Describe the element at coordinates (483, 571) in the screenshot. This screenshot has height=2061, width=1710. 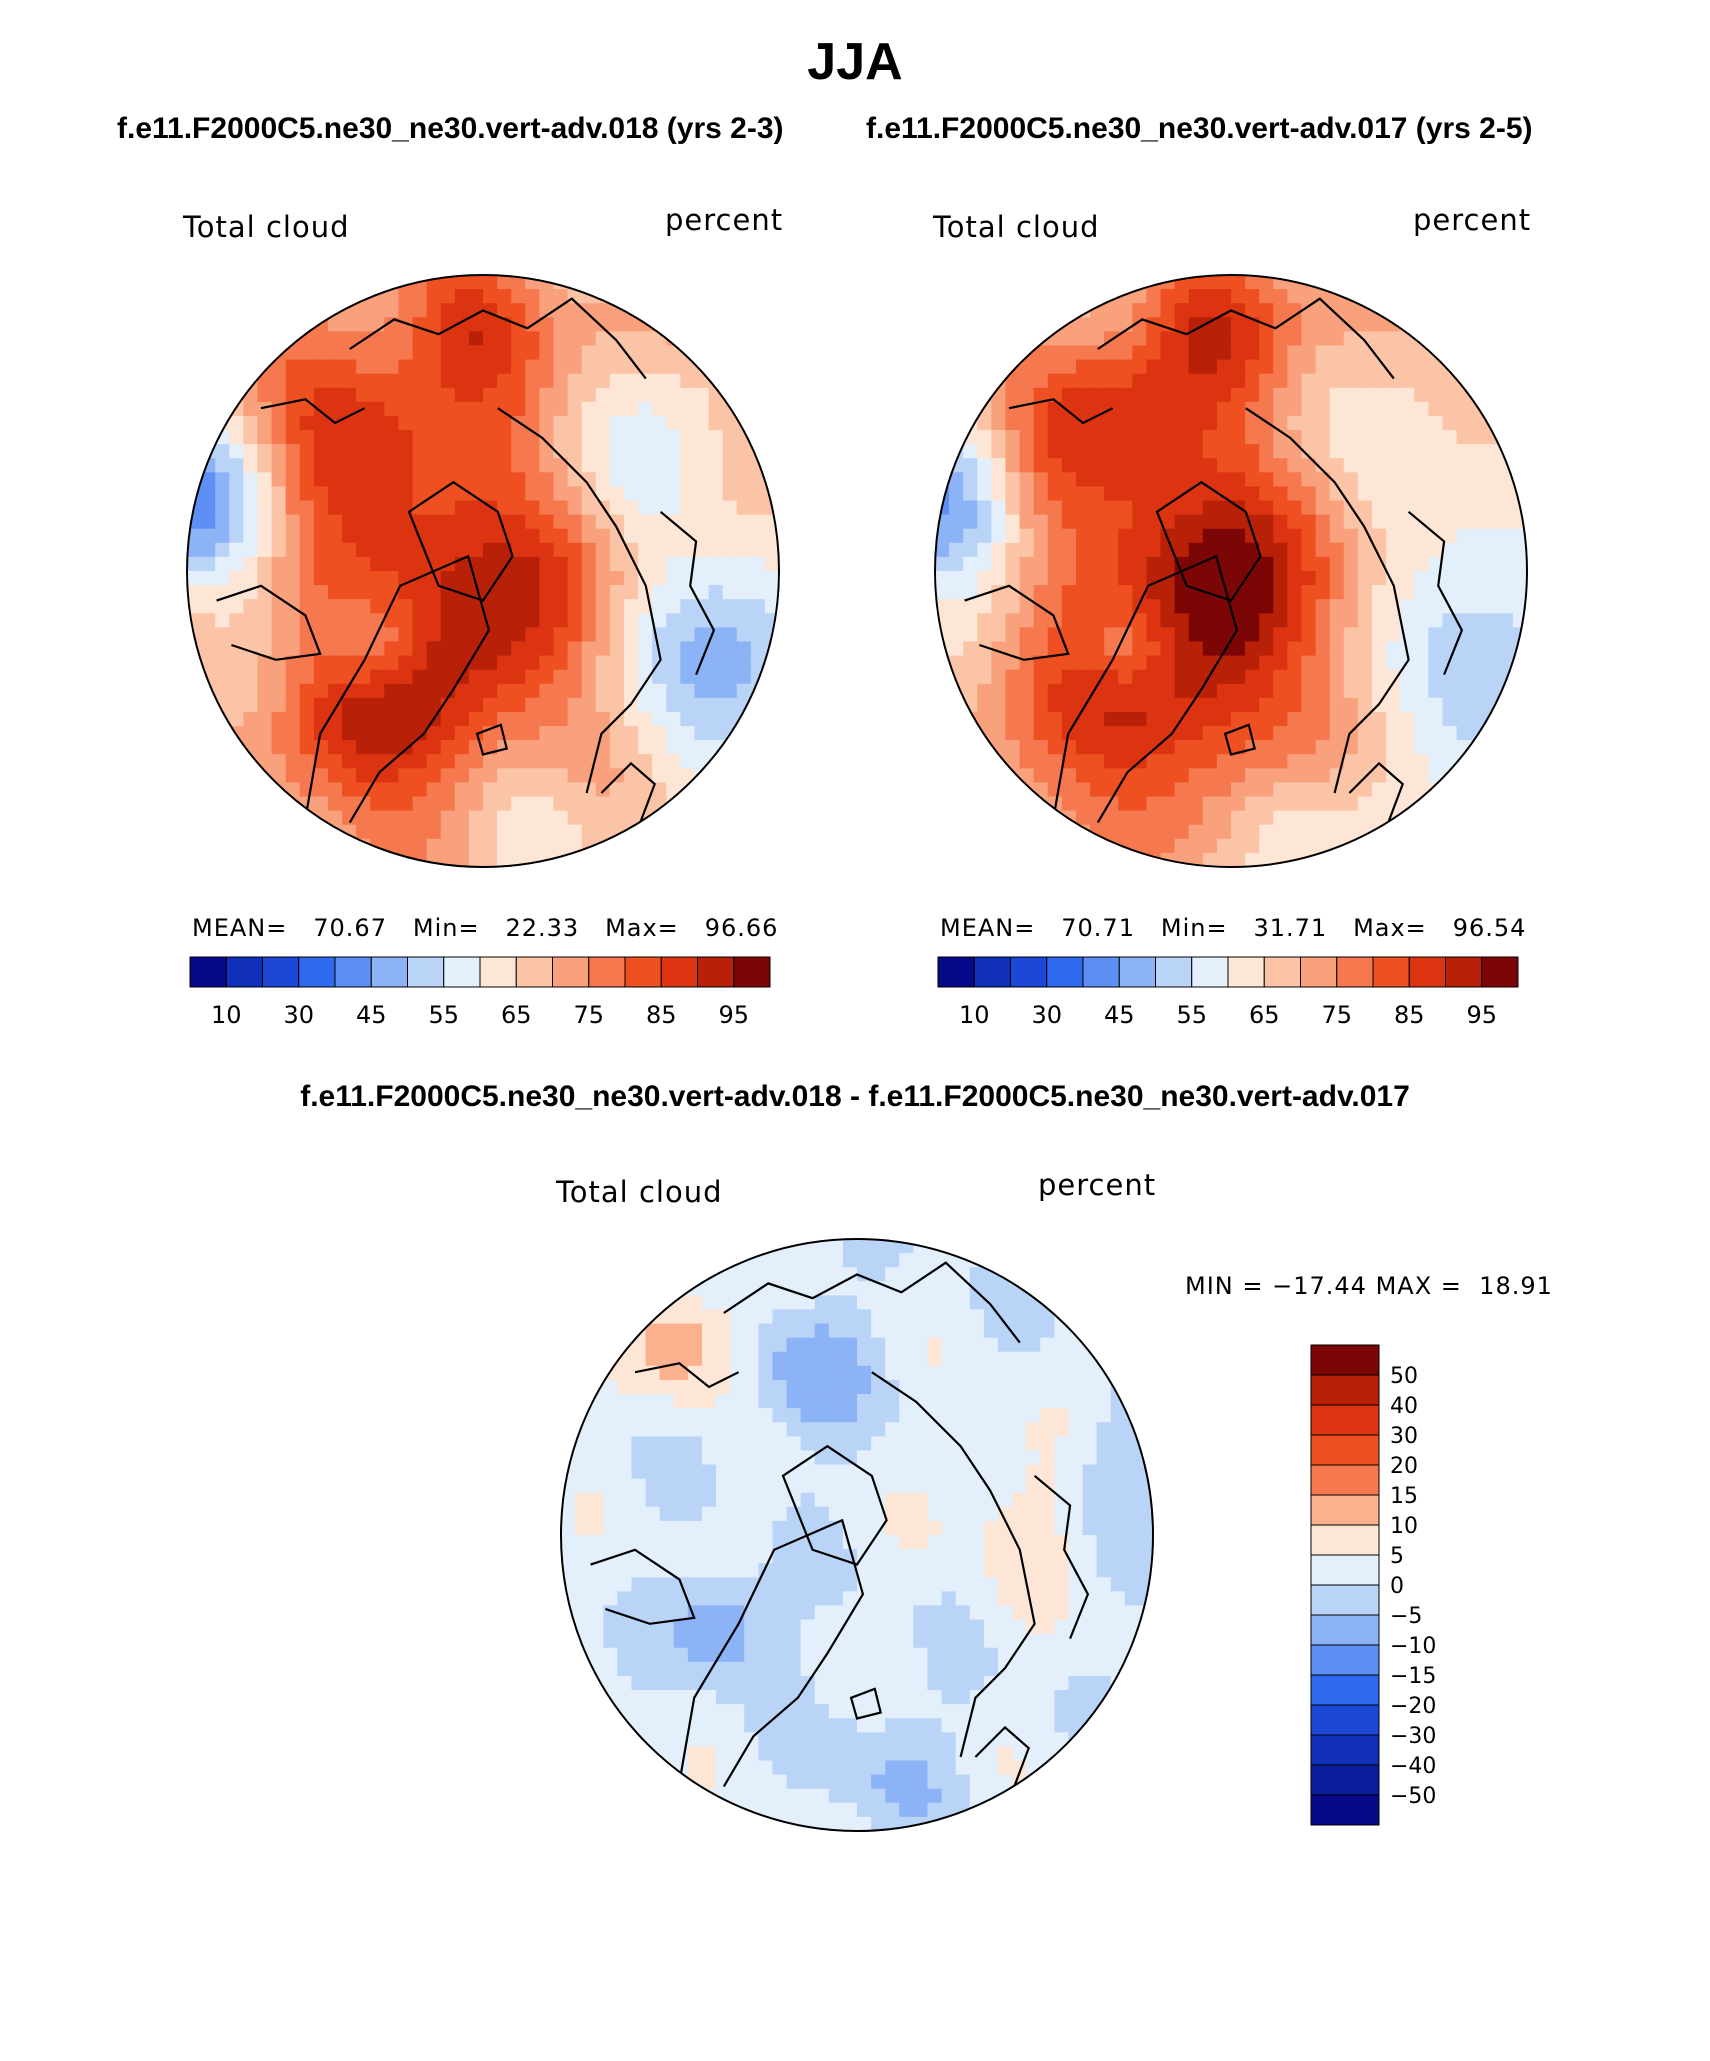
I see `map-border` at that location.